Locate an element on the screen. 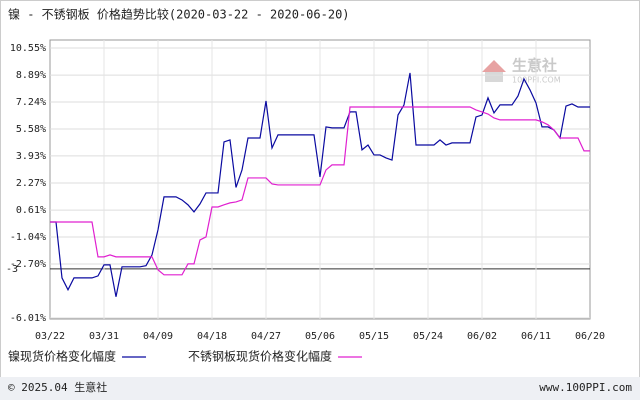 This screenshot has width=640, height=400. y-tick-label: 0.61% is located at coordinates (31, 210).